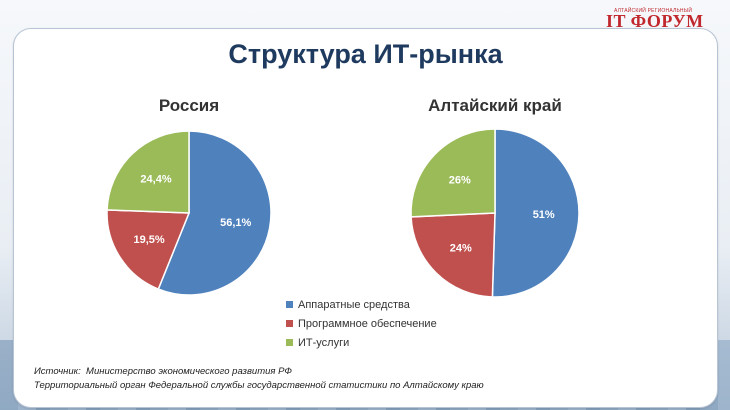 Image resolution: width=730 pixels, height=410 pixels. I want to click on slide-title: Структура ИТ-рынка, so click(365, 54).